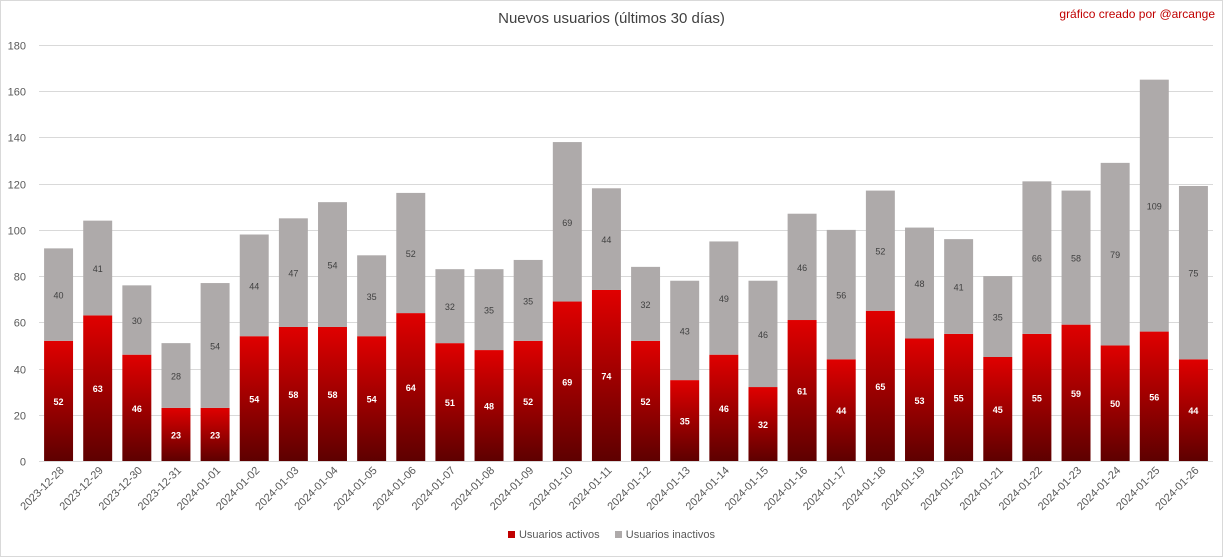 Image resolution: width=1223 pixels, height=557 pixels. What do you see at coordinates (664, 535) in the screenshot?
I see `legend-item-inactive: Usuarios inactivos` at bounding box center [664, 535].